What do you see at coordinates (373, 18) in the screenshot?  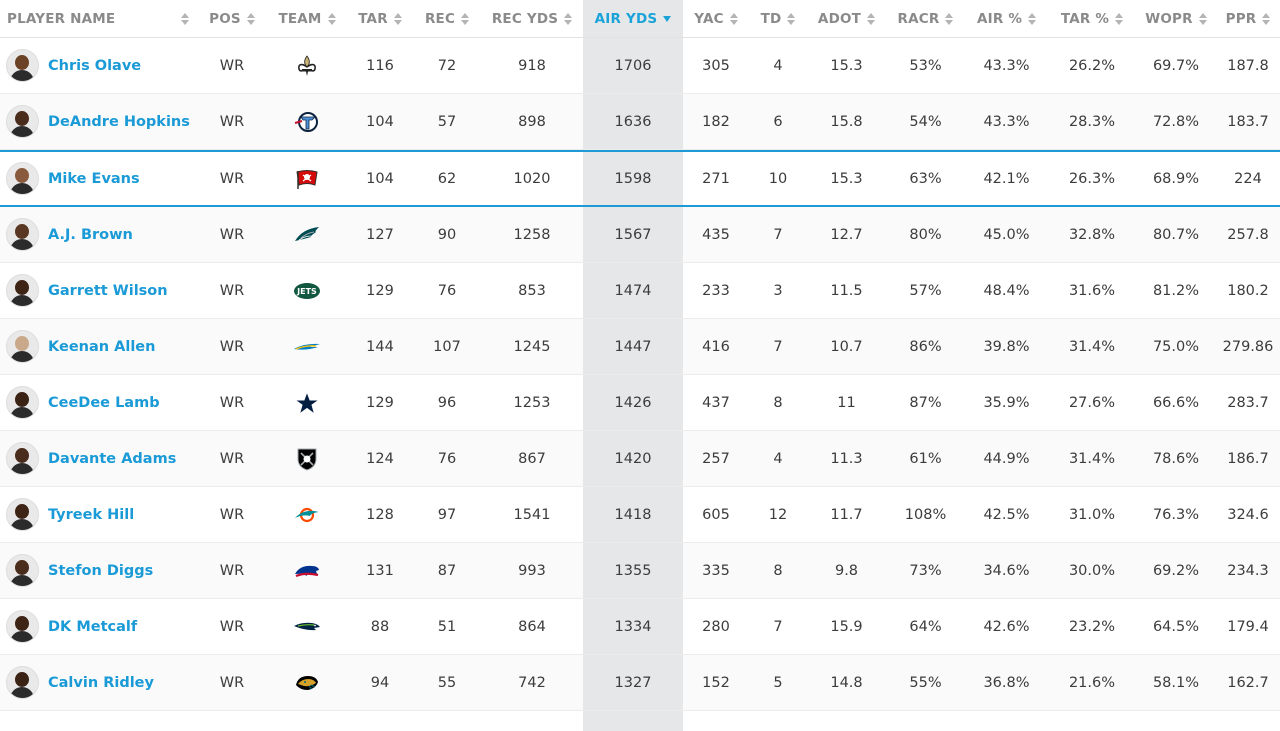 I see `column-header-label: TAR` at bounding box center [373, 18].